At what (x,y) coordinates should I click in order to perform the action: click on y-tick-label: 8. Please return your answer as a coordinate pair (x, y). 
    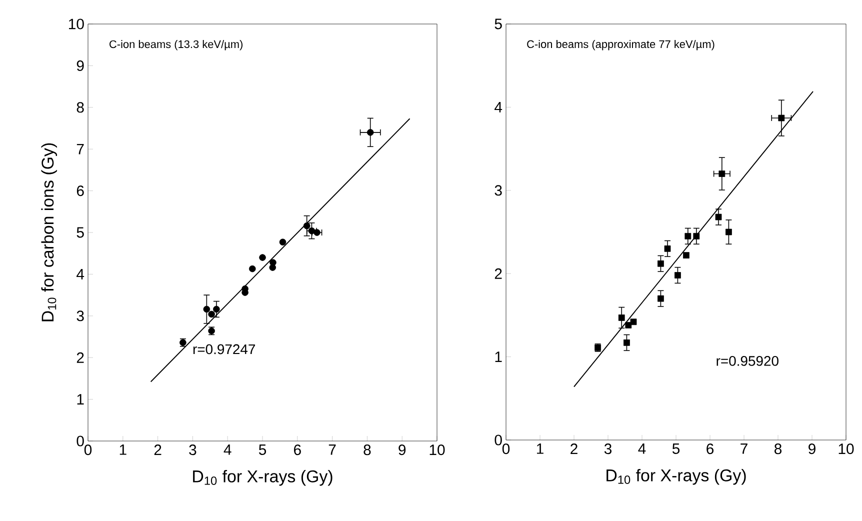
    Looking at the image, I should click on (80, 107).